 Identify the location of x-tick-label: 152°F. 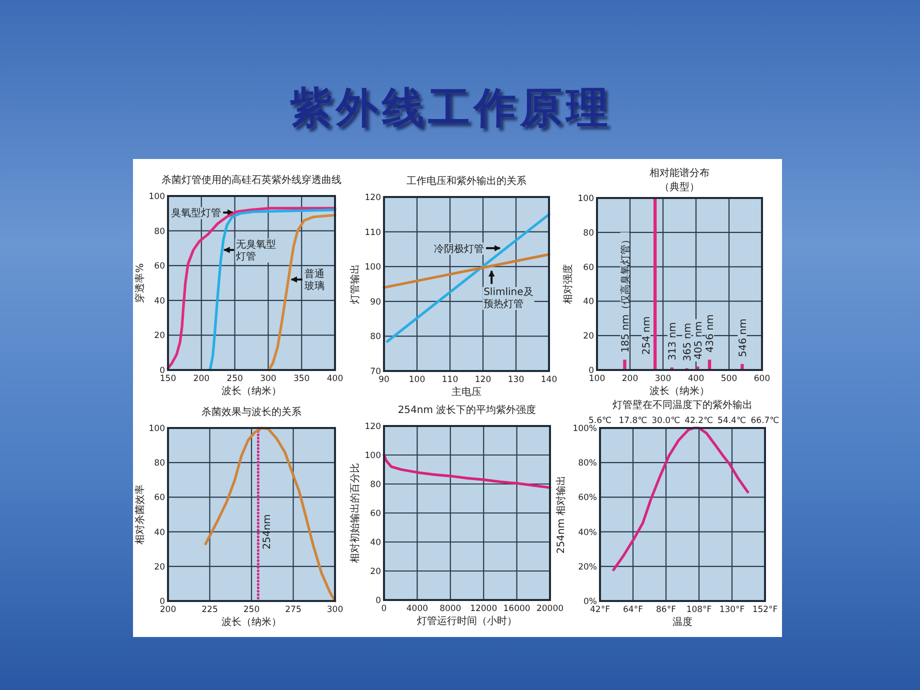
(765, 610).